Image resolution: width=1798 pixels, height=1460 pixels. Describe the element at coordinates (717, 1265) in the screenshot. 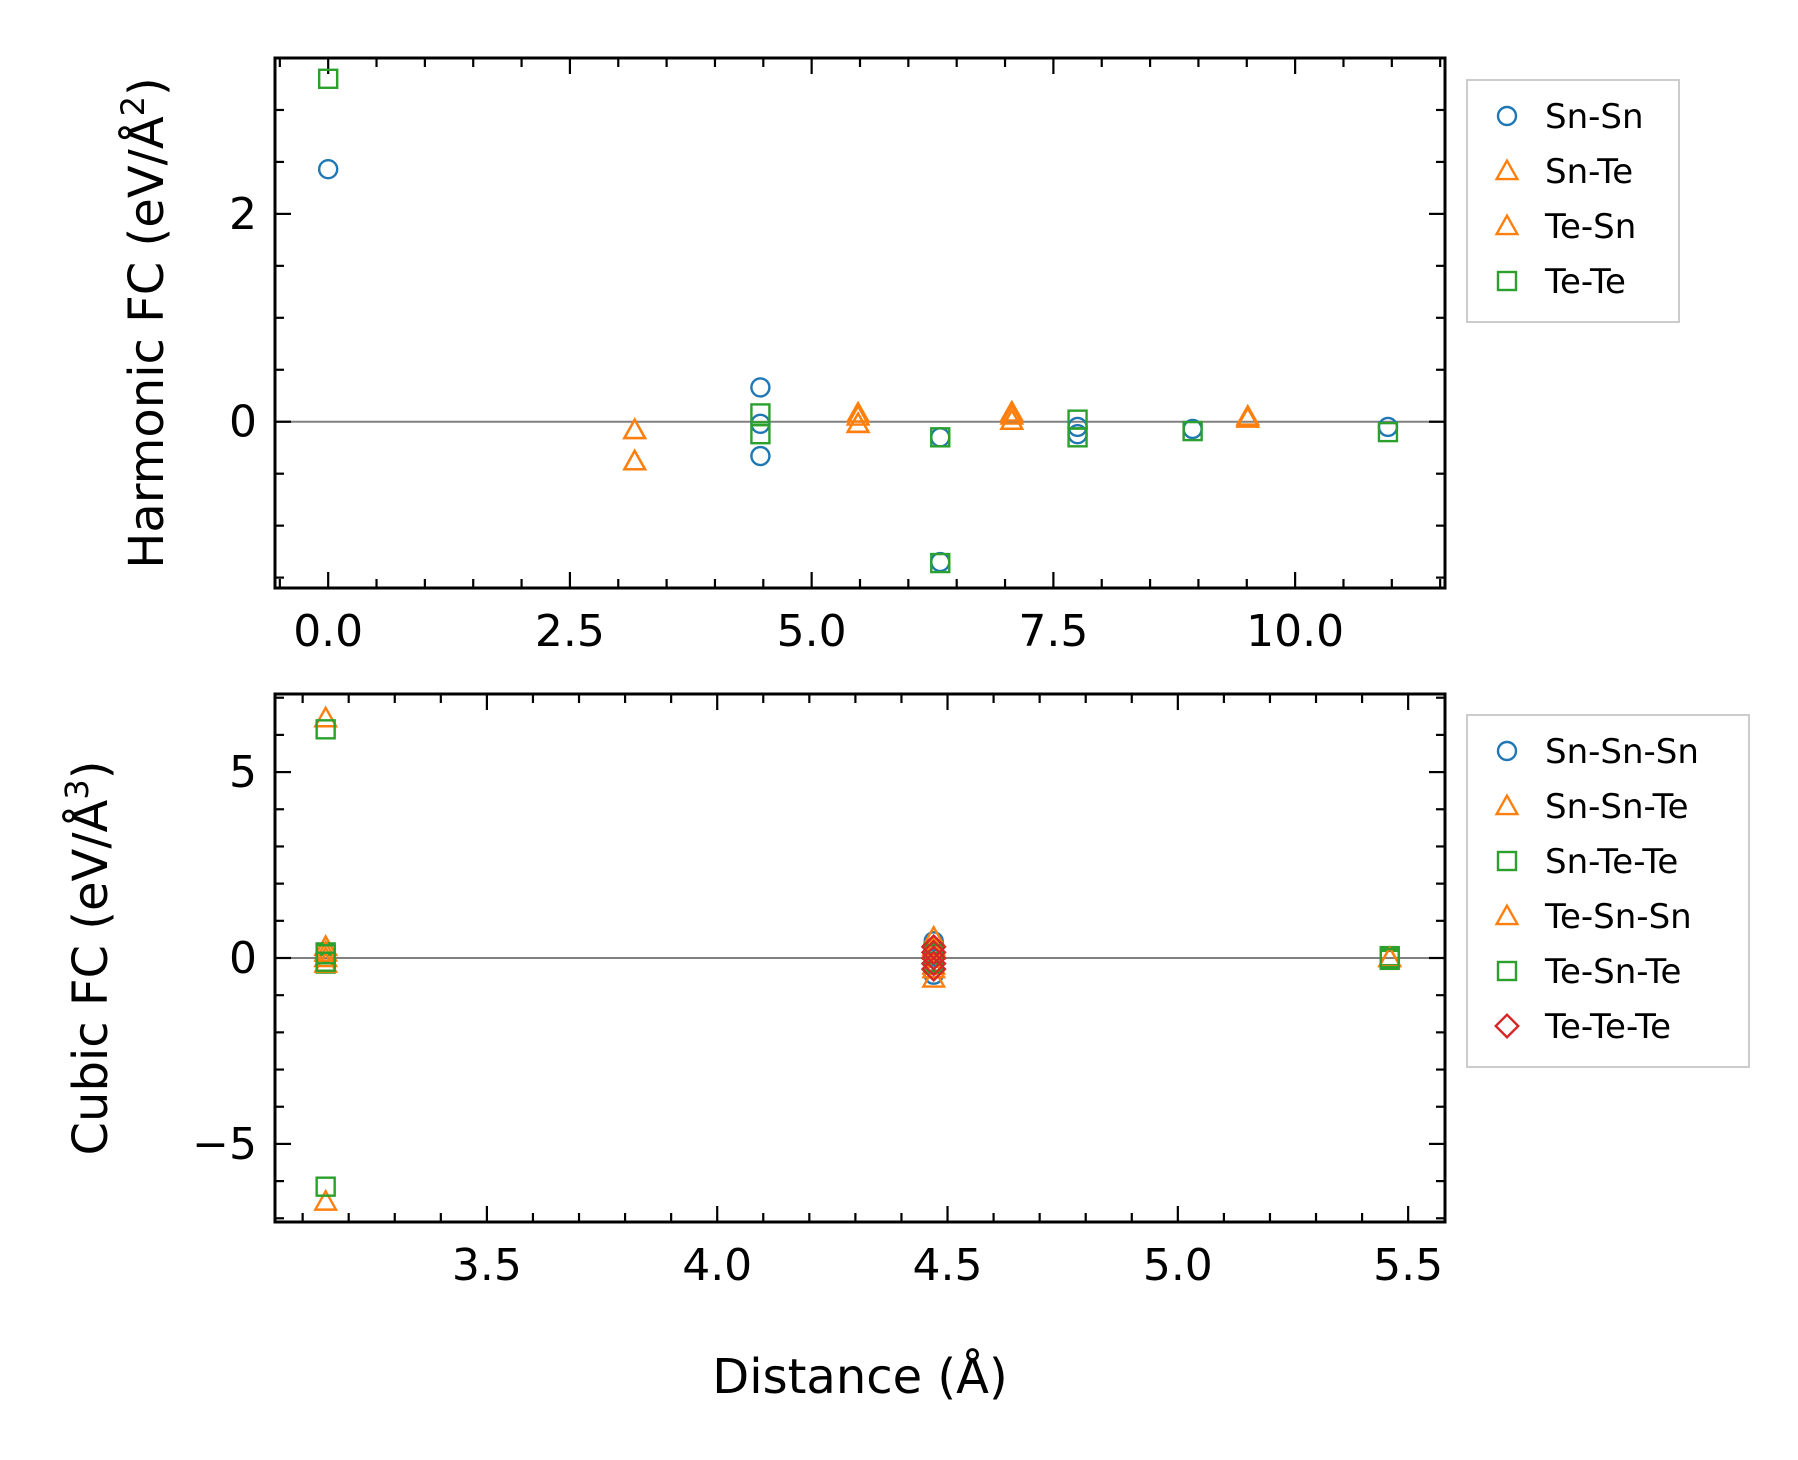

I see `cubic-x-tick-label: 4.0` at that location.